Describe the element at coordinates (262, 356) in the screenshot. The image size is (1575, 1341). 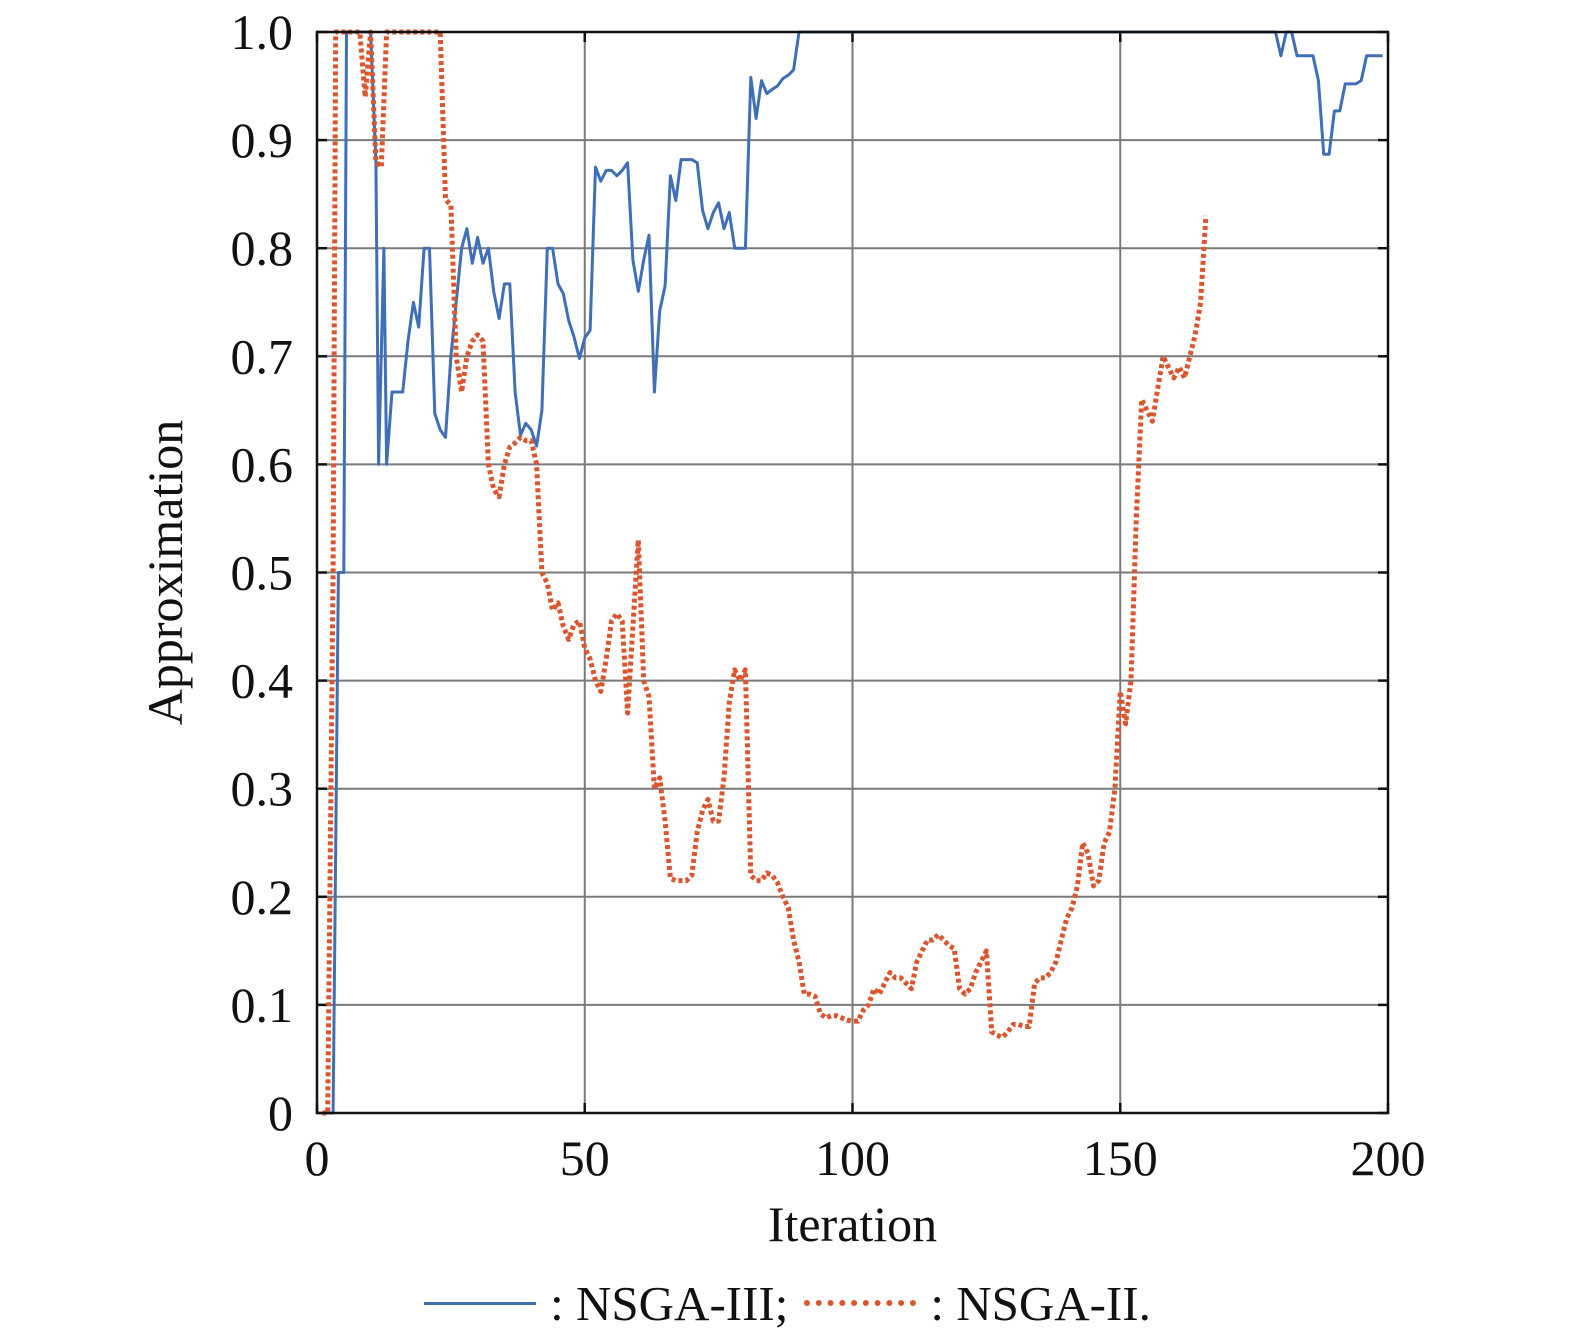
I see `y-tick-label: 0.7` at that location.